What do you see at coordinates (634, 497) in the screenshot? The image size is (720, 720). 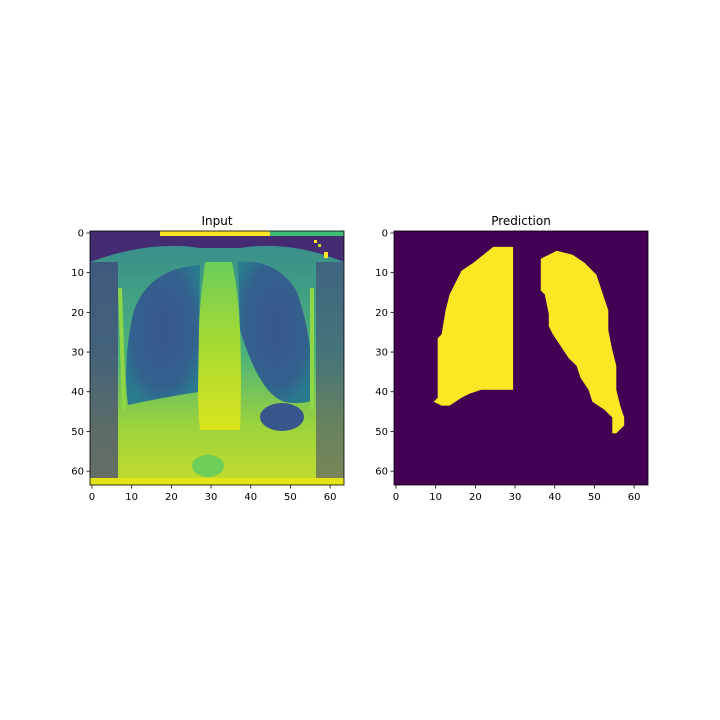 I see `prediction-x-tick-label: 60` at bounding box center [634, 497].